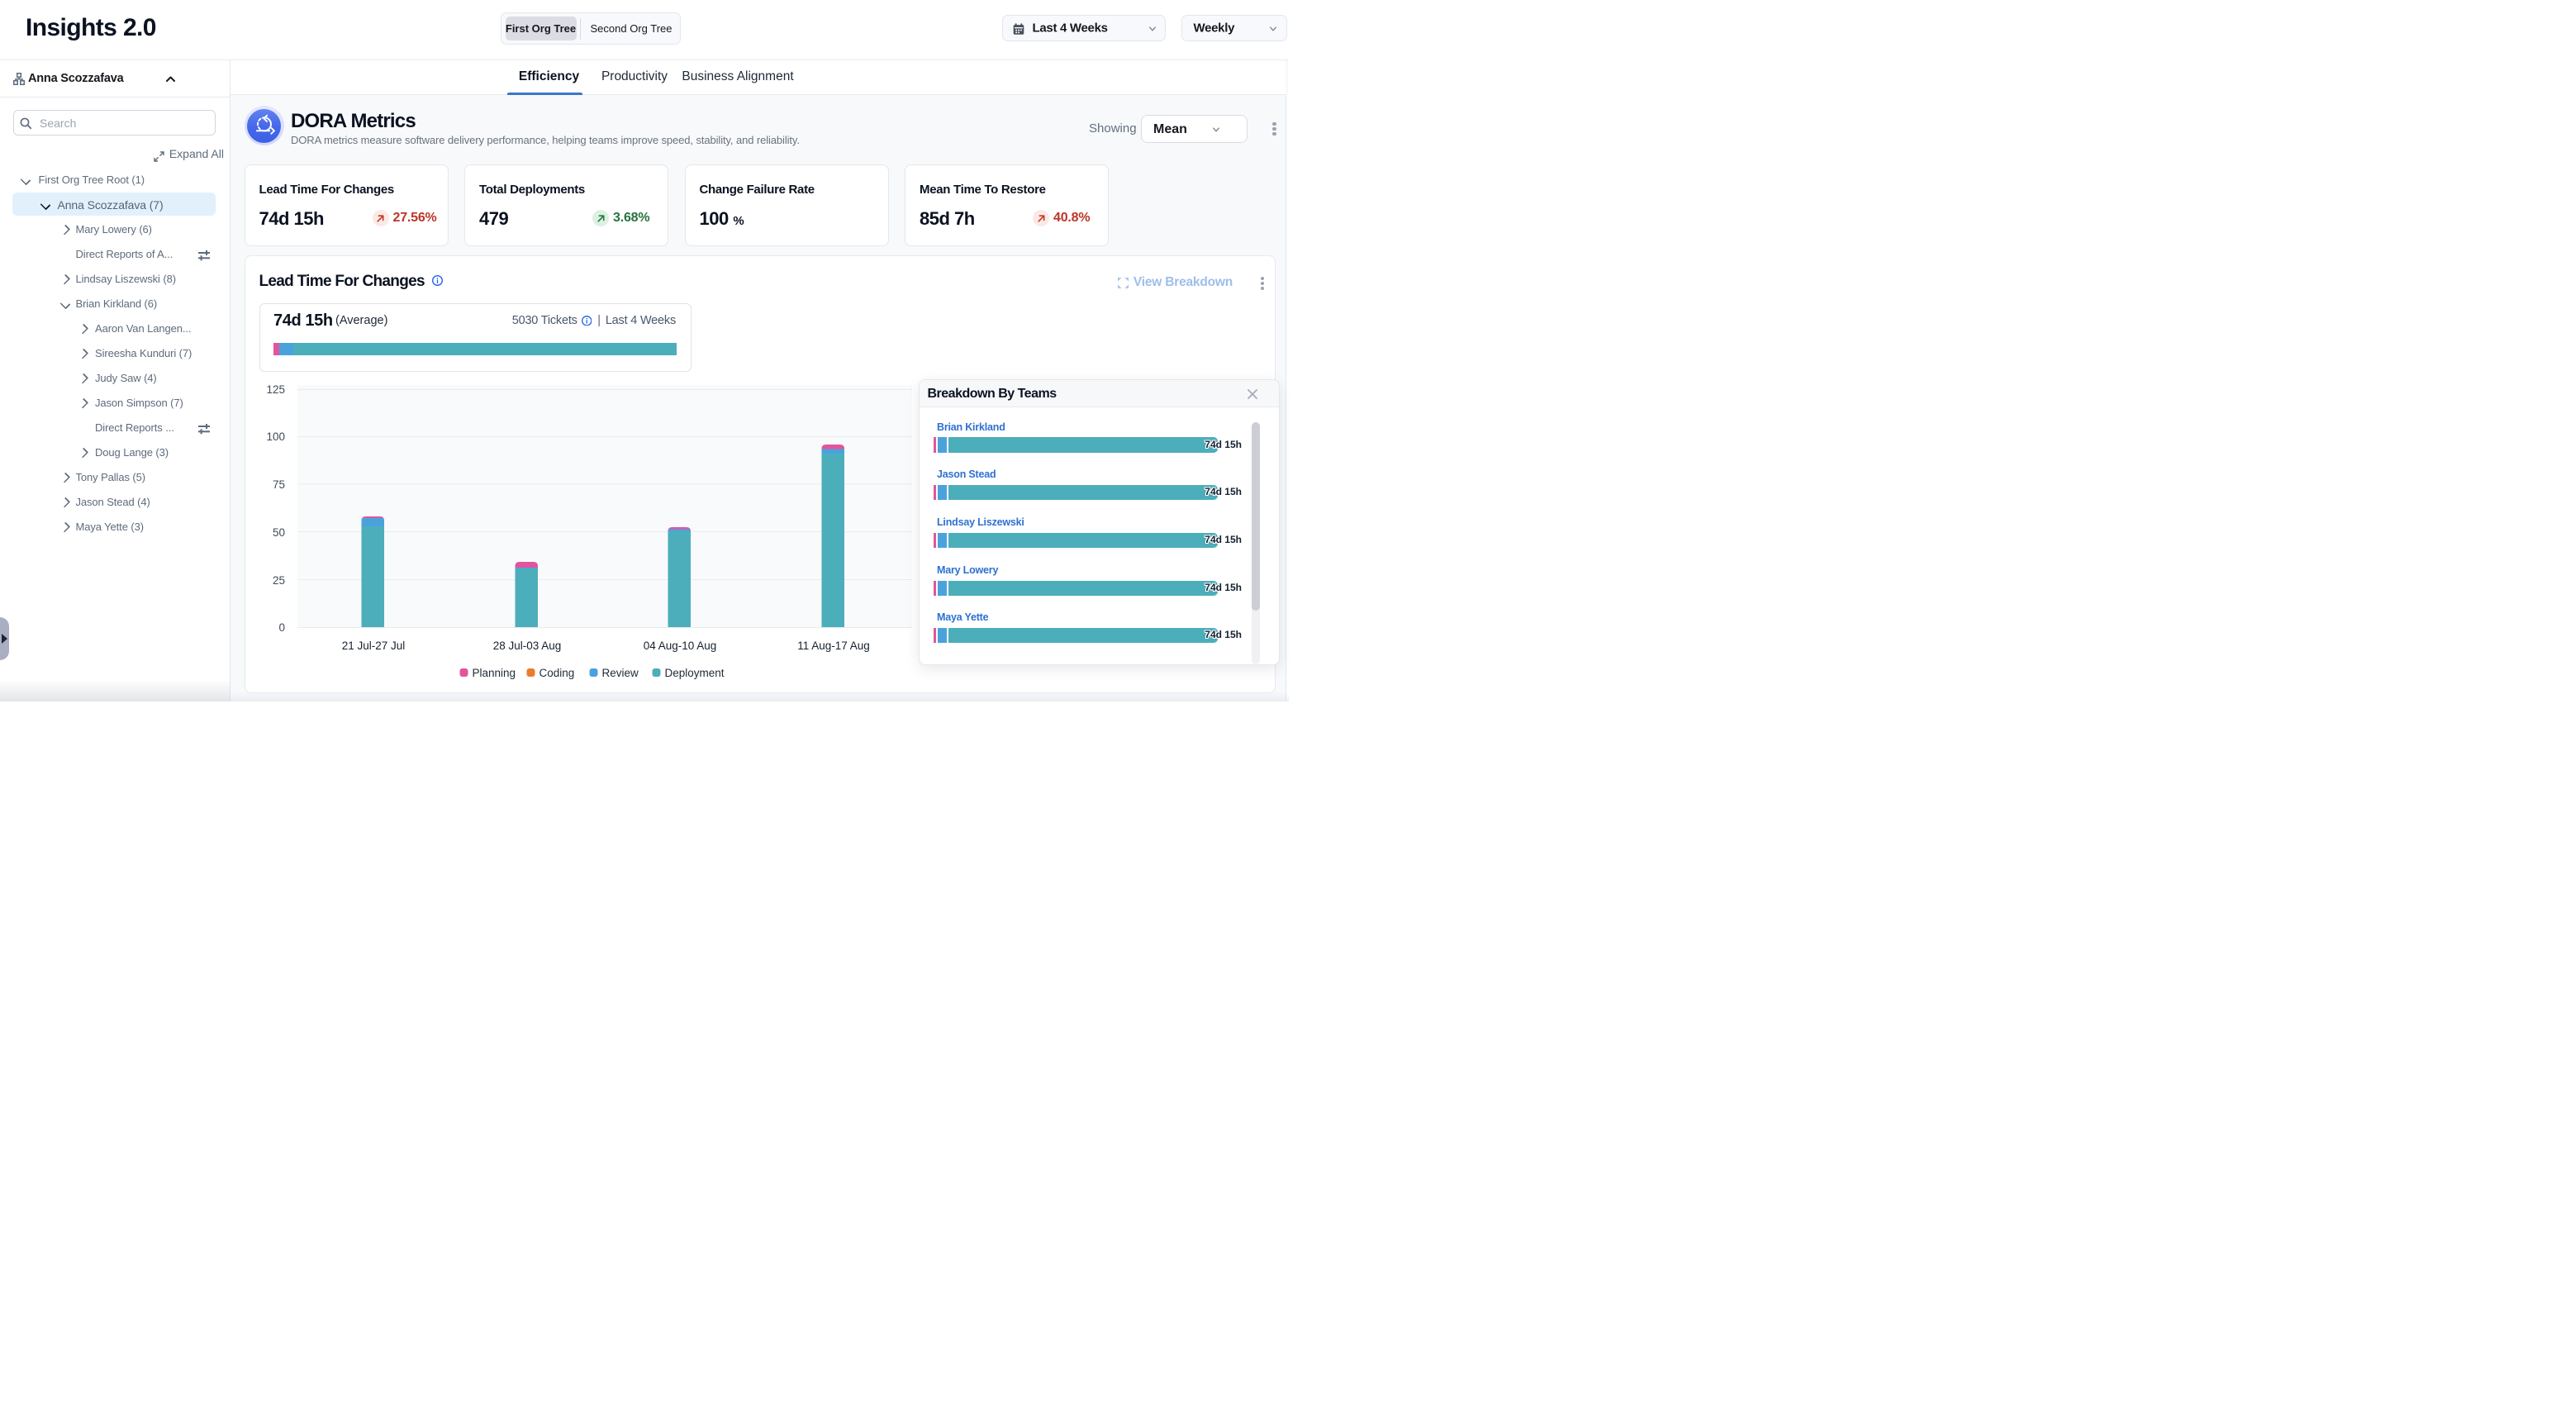  Describe the element at coordinates (278, 532) in the screenshot. I see `svg-text: 50` at that location.